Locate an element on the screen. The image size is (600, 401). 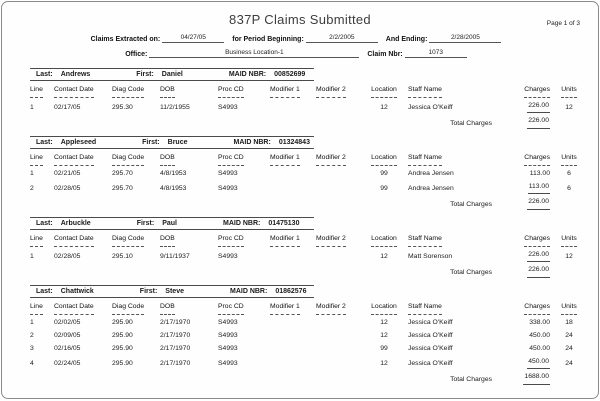
cell-units: 24 is located at coordinates (569, 335).